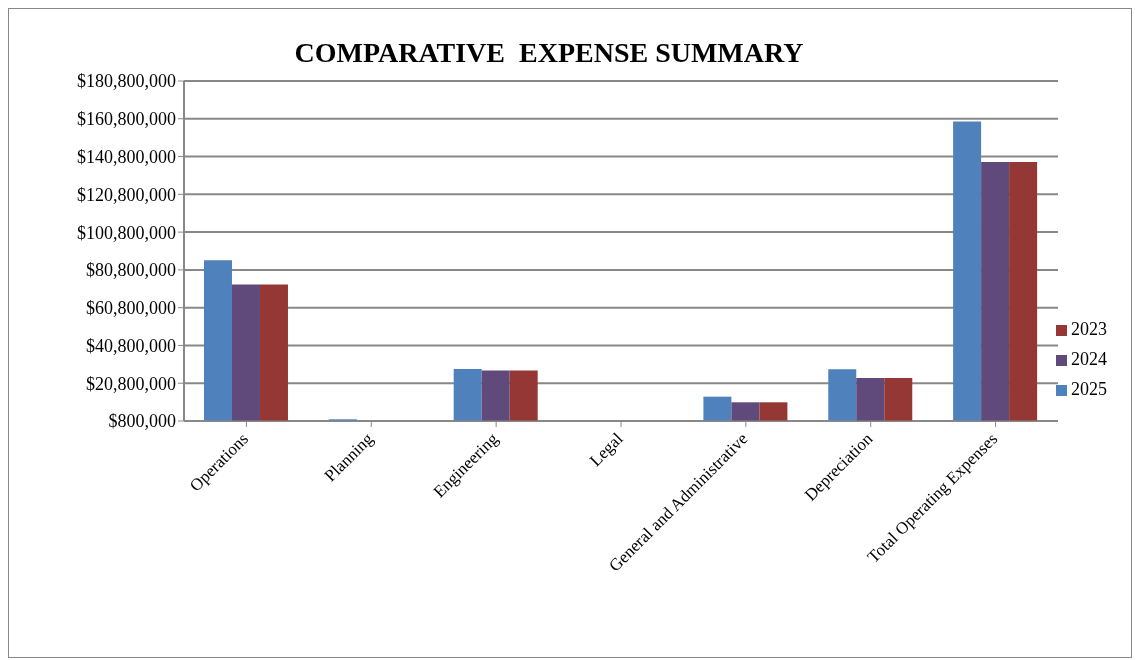 This screenshot has height=660, width=1142. I want to click on legend-label: 2024, so click(1089, 359).